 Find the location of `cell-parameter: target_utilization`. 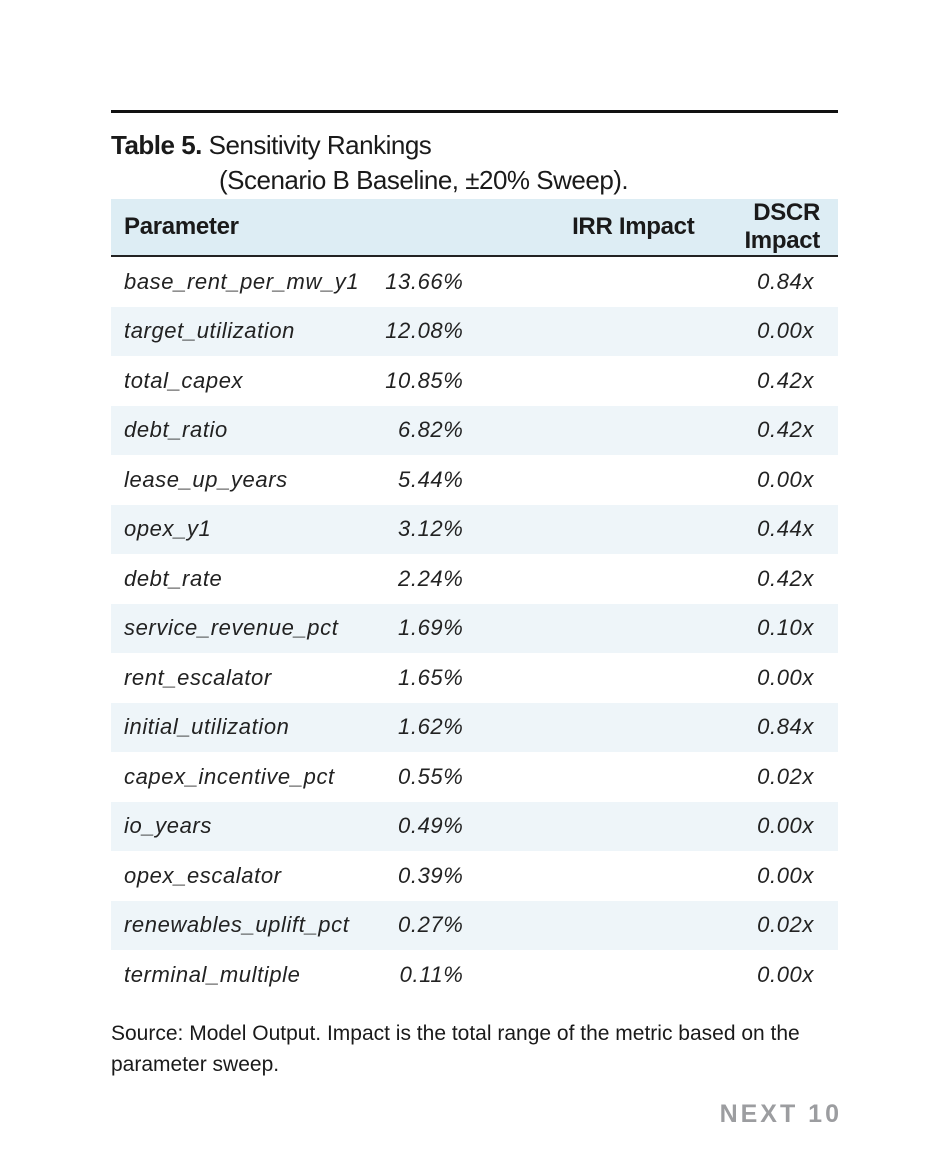

cell-parameter: target_utilization is located at coordinates (210, 331).